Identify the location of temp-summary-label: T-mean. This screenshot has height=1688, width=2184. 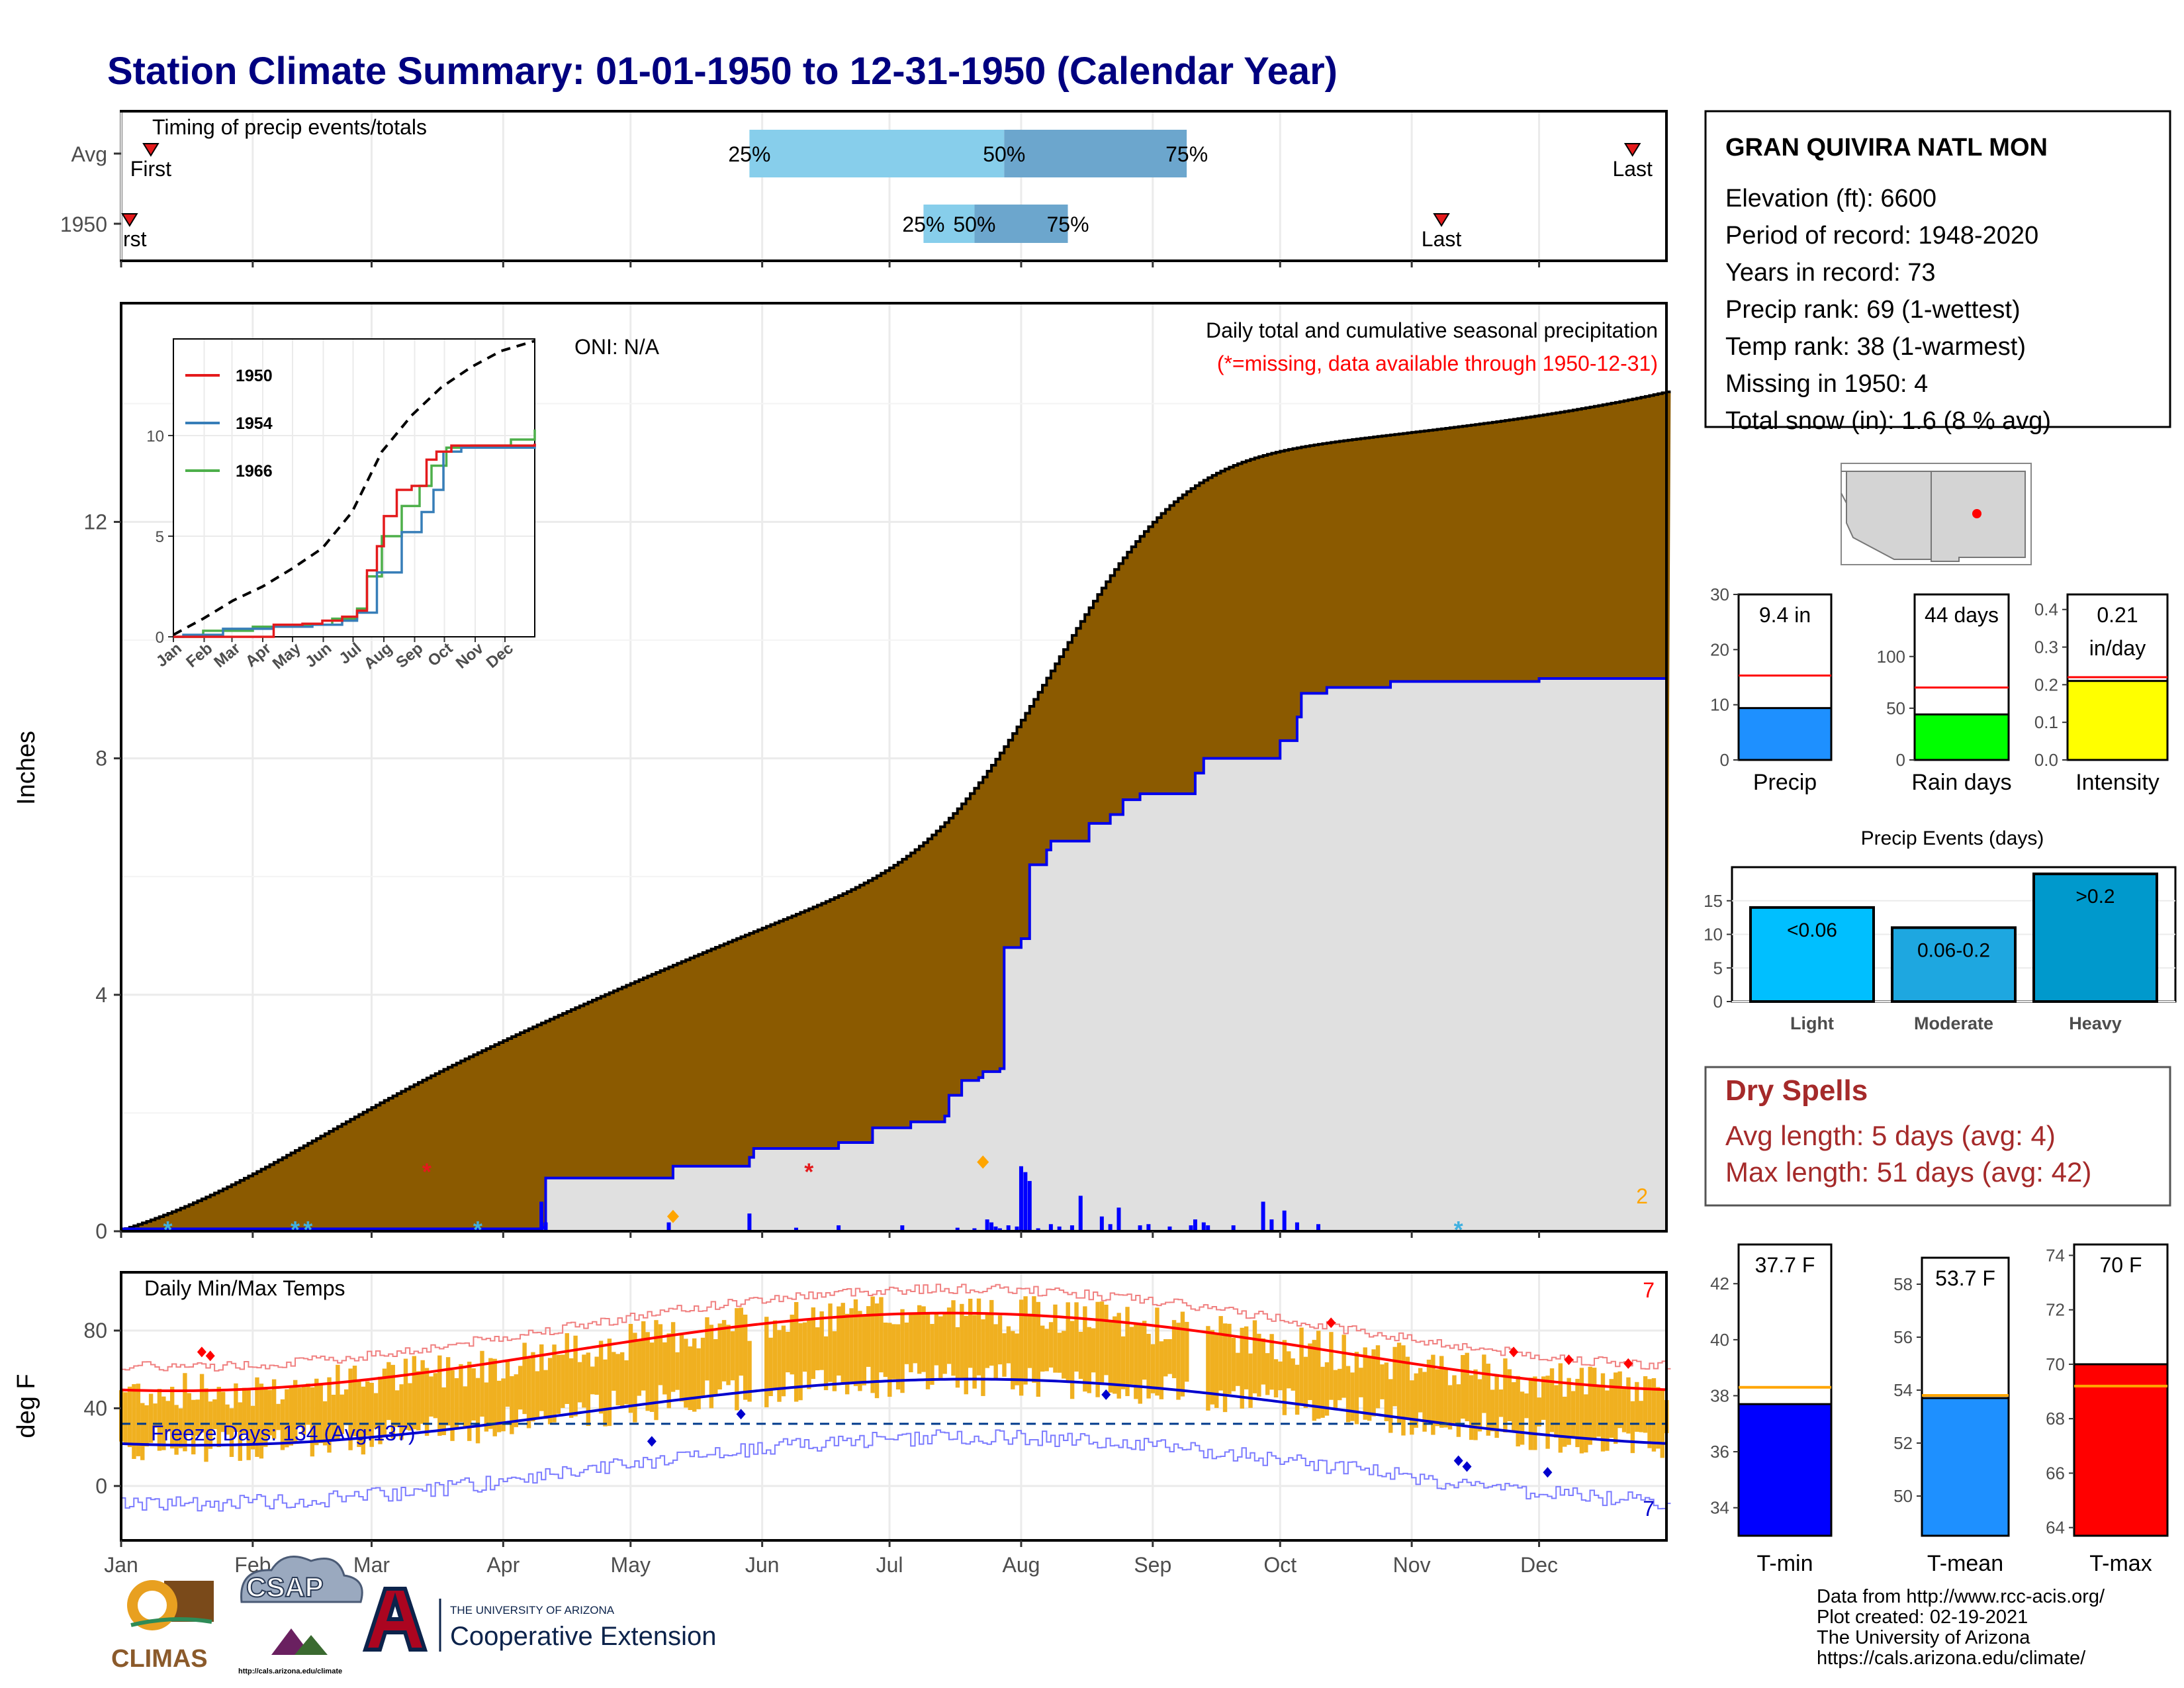
(1965, 1563).